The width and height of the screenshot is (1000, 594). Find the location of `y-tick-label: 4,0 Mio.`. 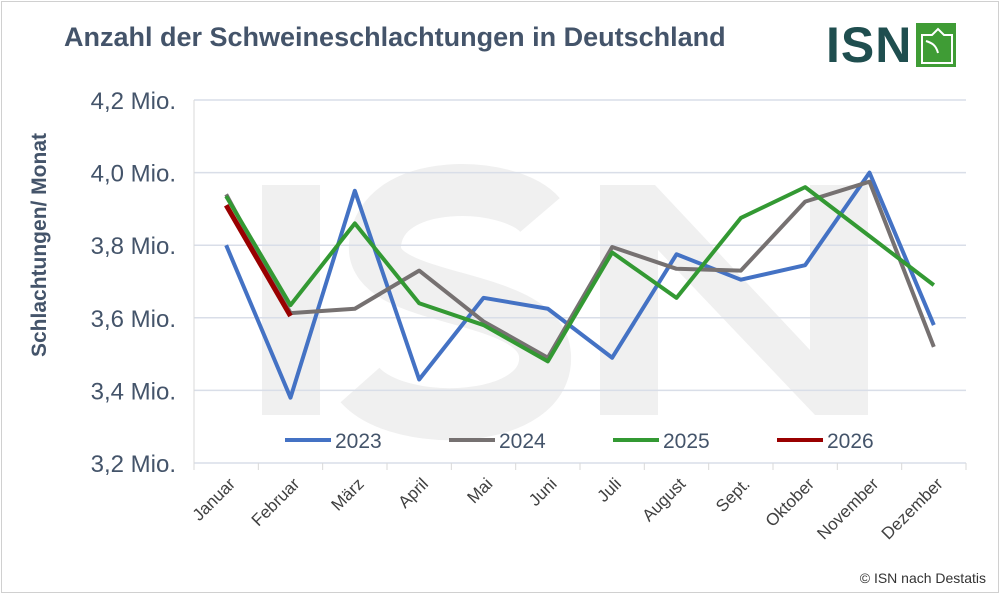

y-tick-label: 4,0 Mio. is located at coordinates (133, 174).